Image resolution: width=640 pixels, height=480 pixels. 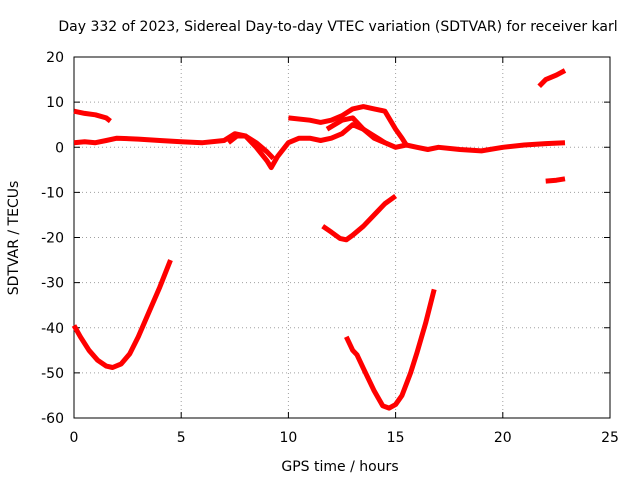 I want to click on x-tick-label: 10, so click(x=288, y=438).